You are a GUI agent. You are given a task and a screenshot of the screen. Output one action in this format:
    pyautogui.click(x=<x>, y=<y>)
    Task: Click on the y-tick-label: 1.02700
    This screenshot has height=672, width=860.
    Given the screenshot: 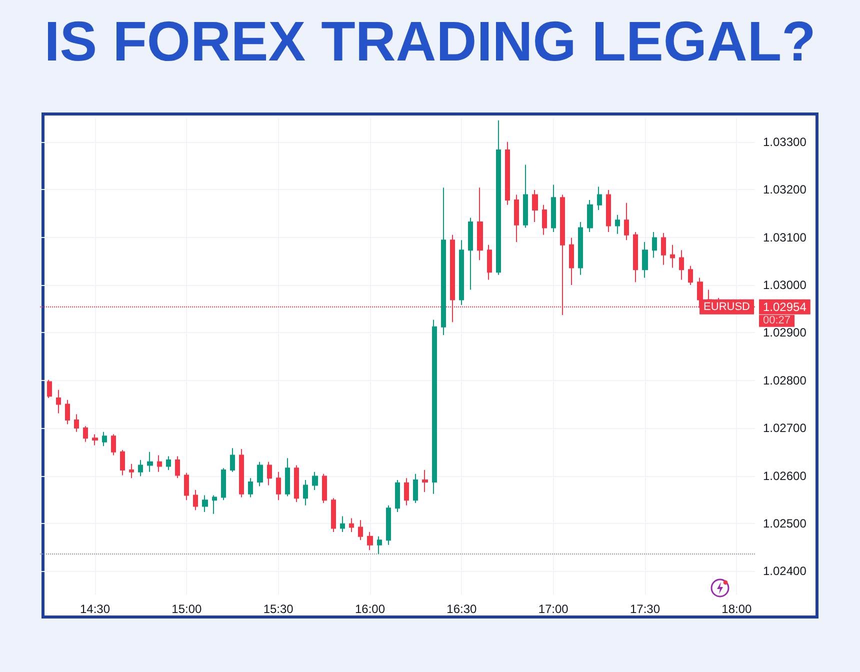 What is the action you would take?
    pyautogui.click(x=785, y=428)
    